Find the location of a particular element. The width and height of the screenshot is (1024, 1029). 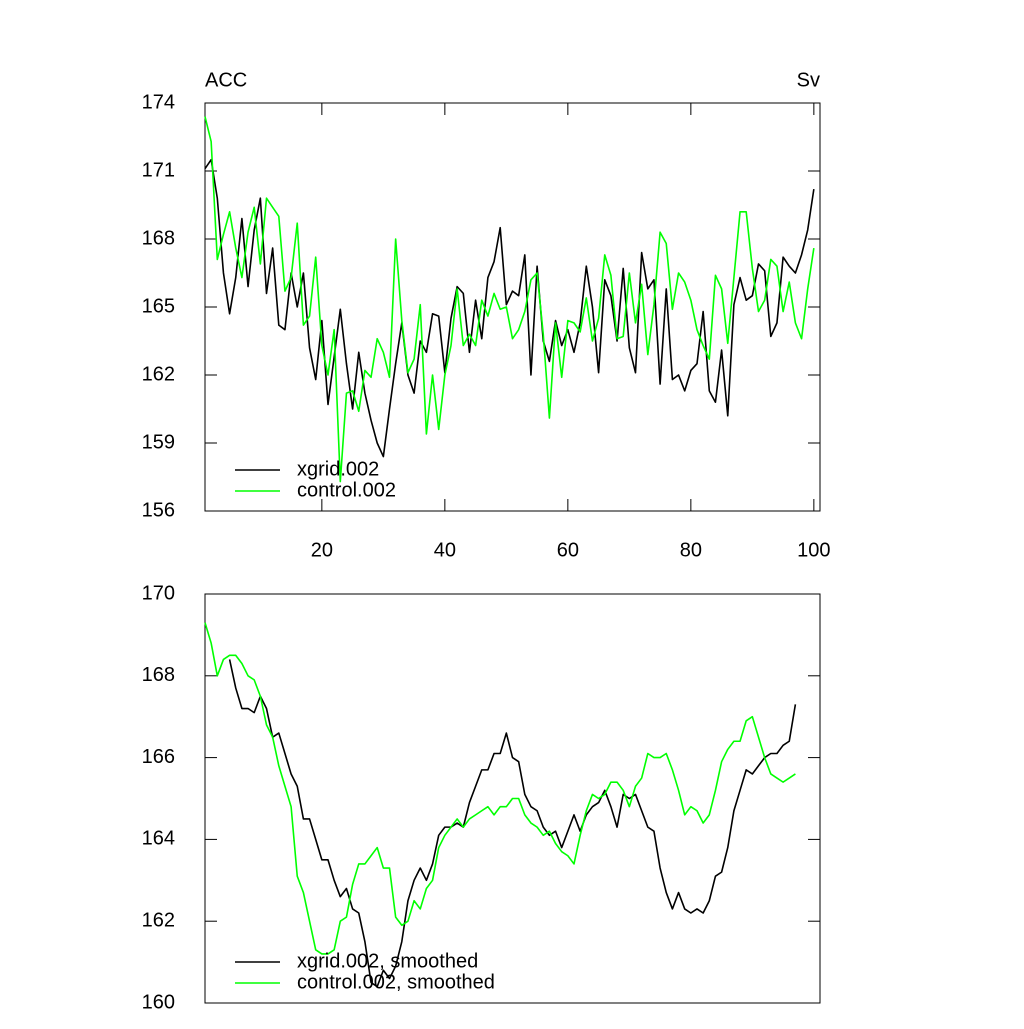

legend-label: xgrid.002 is located at coordinates (338, 469).